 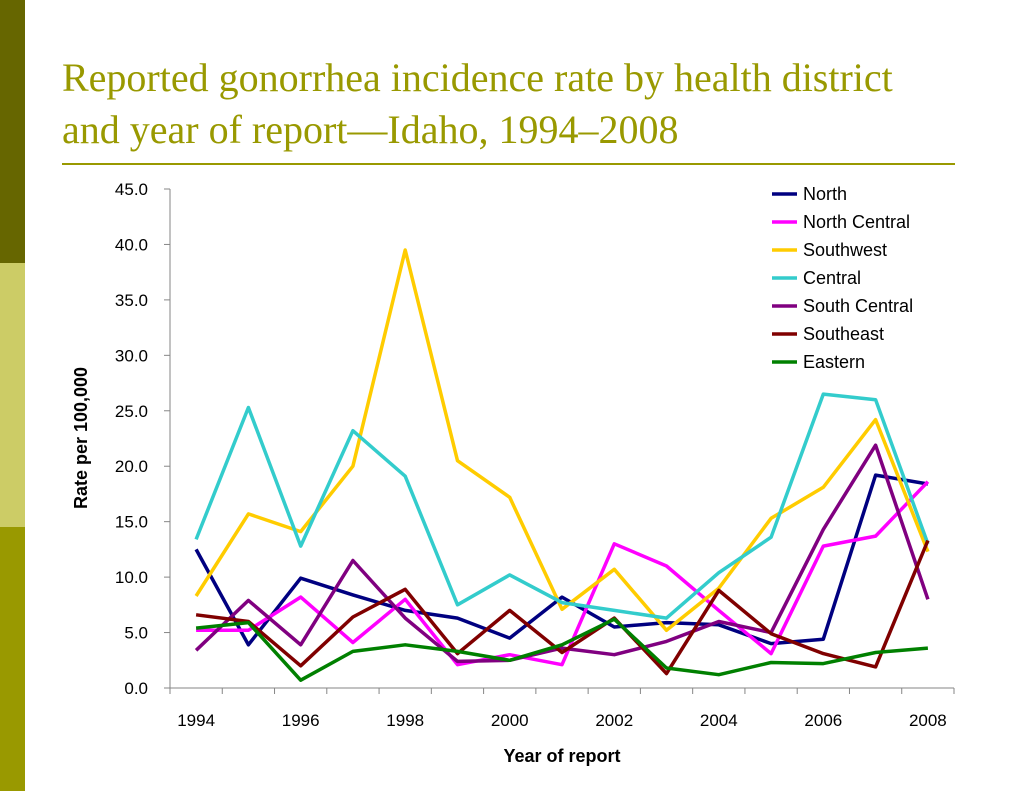 I want to click on y-tick-label: 15.0, so click(x=131, y=522).